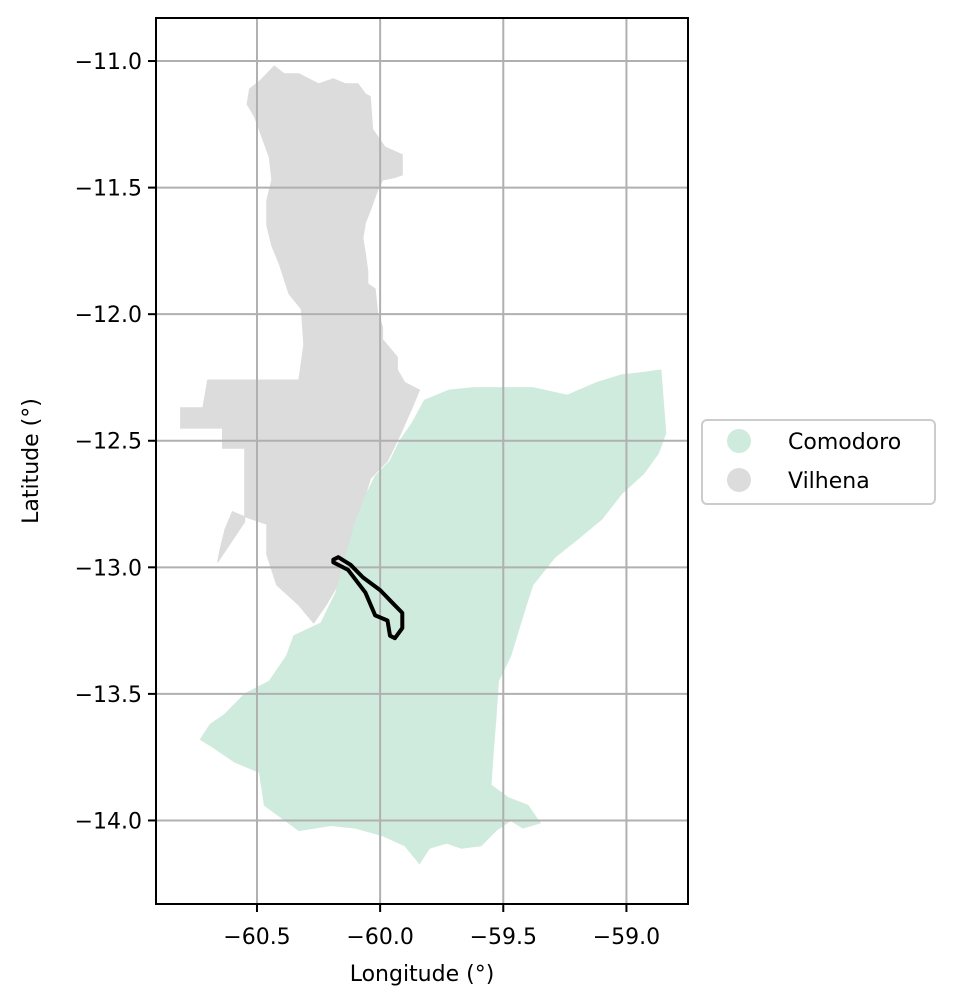 Image resolution: width=954 pixels, height=1006 pixels. I want to click on legend-box, so click(818, 462).